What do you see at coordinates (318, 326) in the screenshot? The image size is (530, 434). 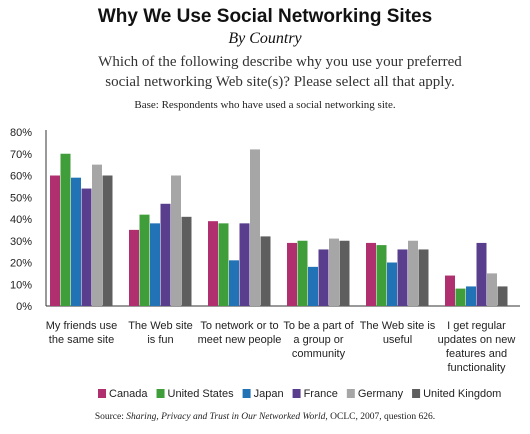 I see `x-category-label: To be a part of` at bounding box center [318, 326].